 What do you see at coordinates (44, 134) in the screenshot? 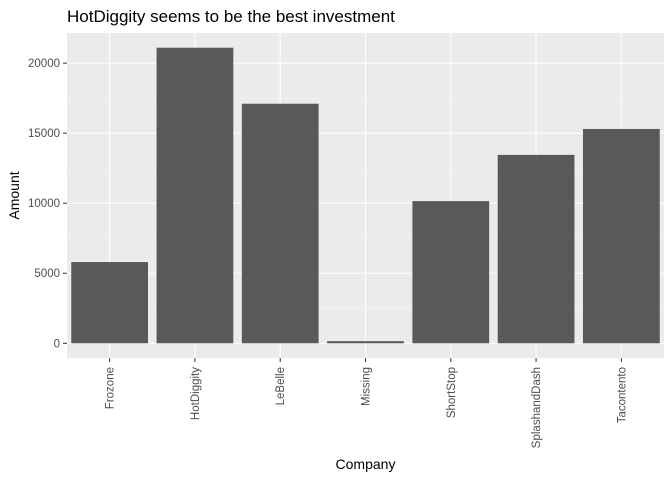
I see `y-tick-label: 15000` at bounding box center [44, 134].